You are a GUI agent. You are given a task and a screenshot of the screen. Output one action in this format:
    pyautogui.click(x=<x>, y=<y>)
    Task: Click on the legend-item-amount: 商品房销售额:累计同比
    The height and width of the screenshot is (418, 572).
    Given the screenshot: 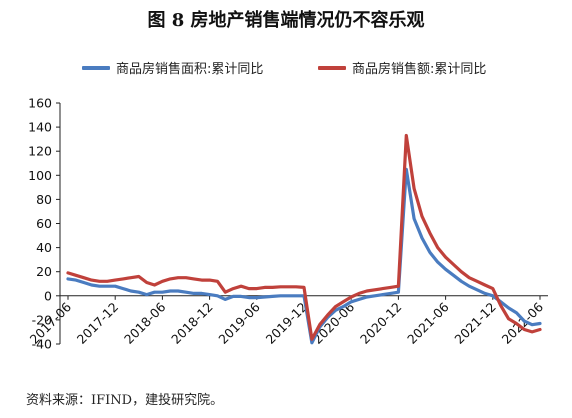 What is the action you would take?
    pyautogui.click(x=402, y=67)
    